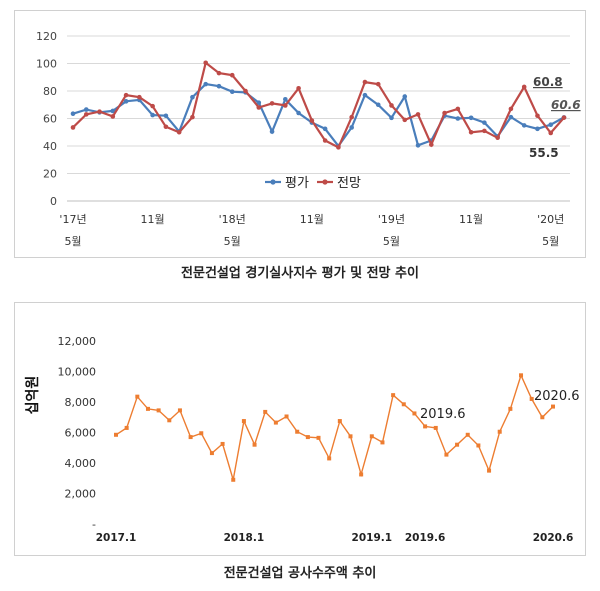  I want to click on data-label: 2019.6, so click(443, 414).